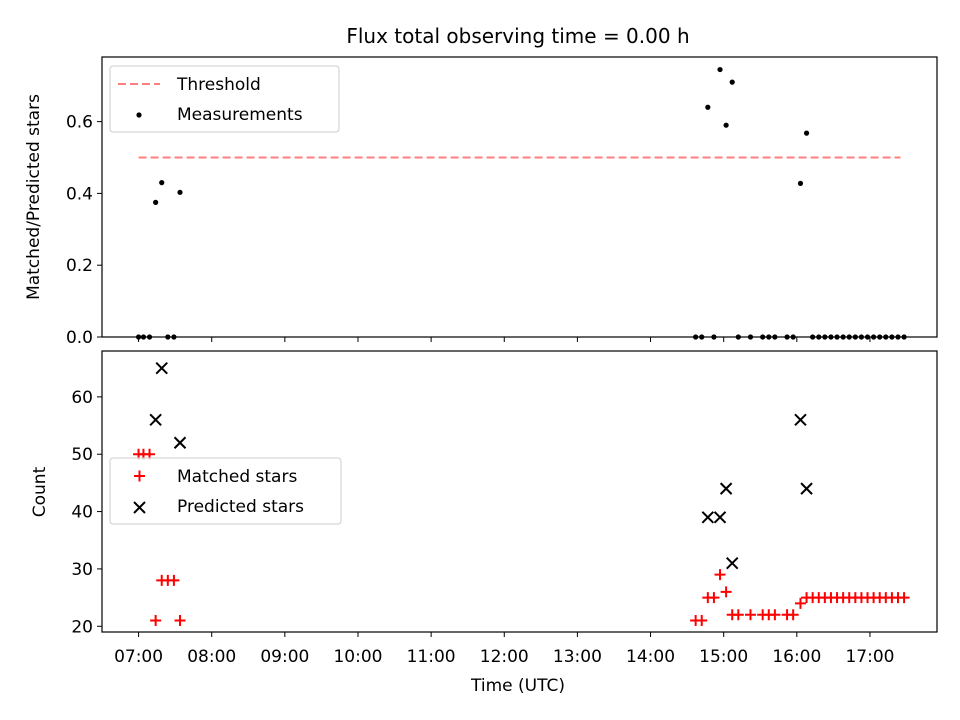 Image resolution: width=960 pixels, height=720 pixels. What do you see at coordinates (82, 455) in the screenshot?
I see `y-tick-label: 50` at bounding box center [82, 455].